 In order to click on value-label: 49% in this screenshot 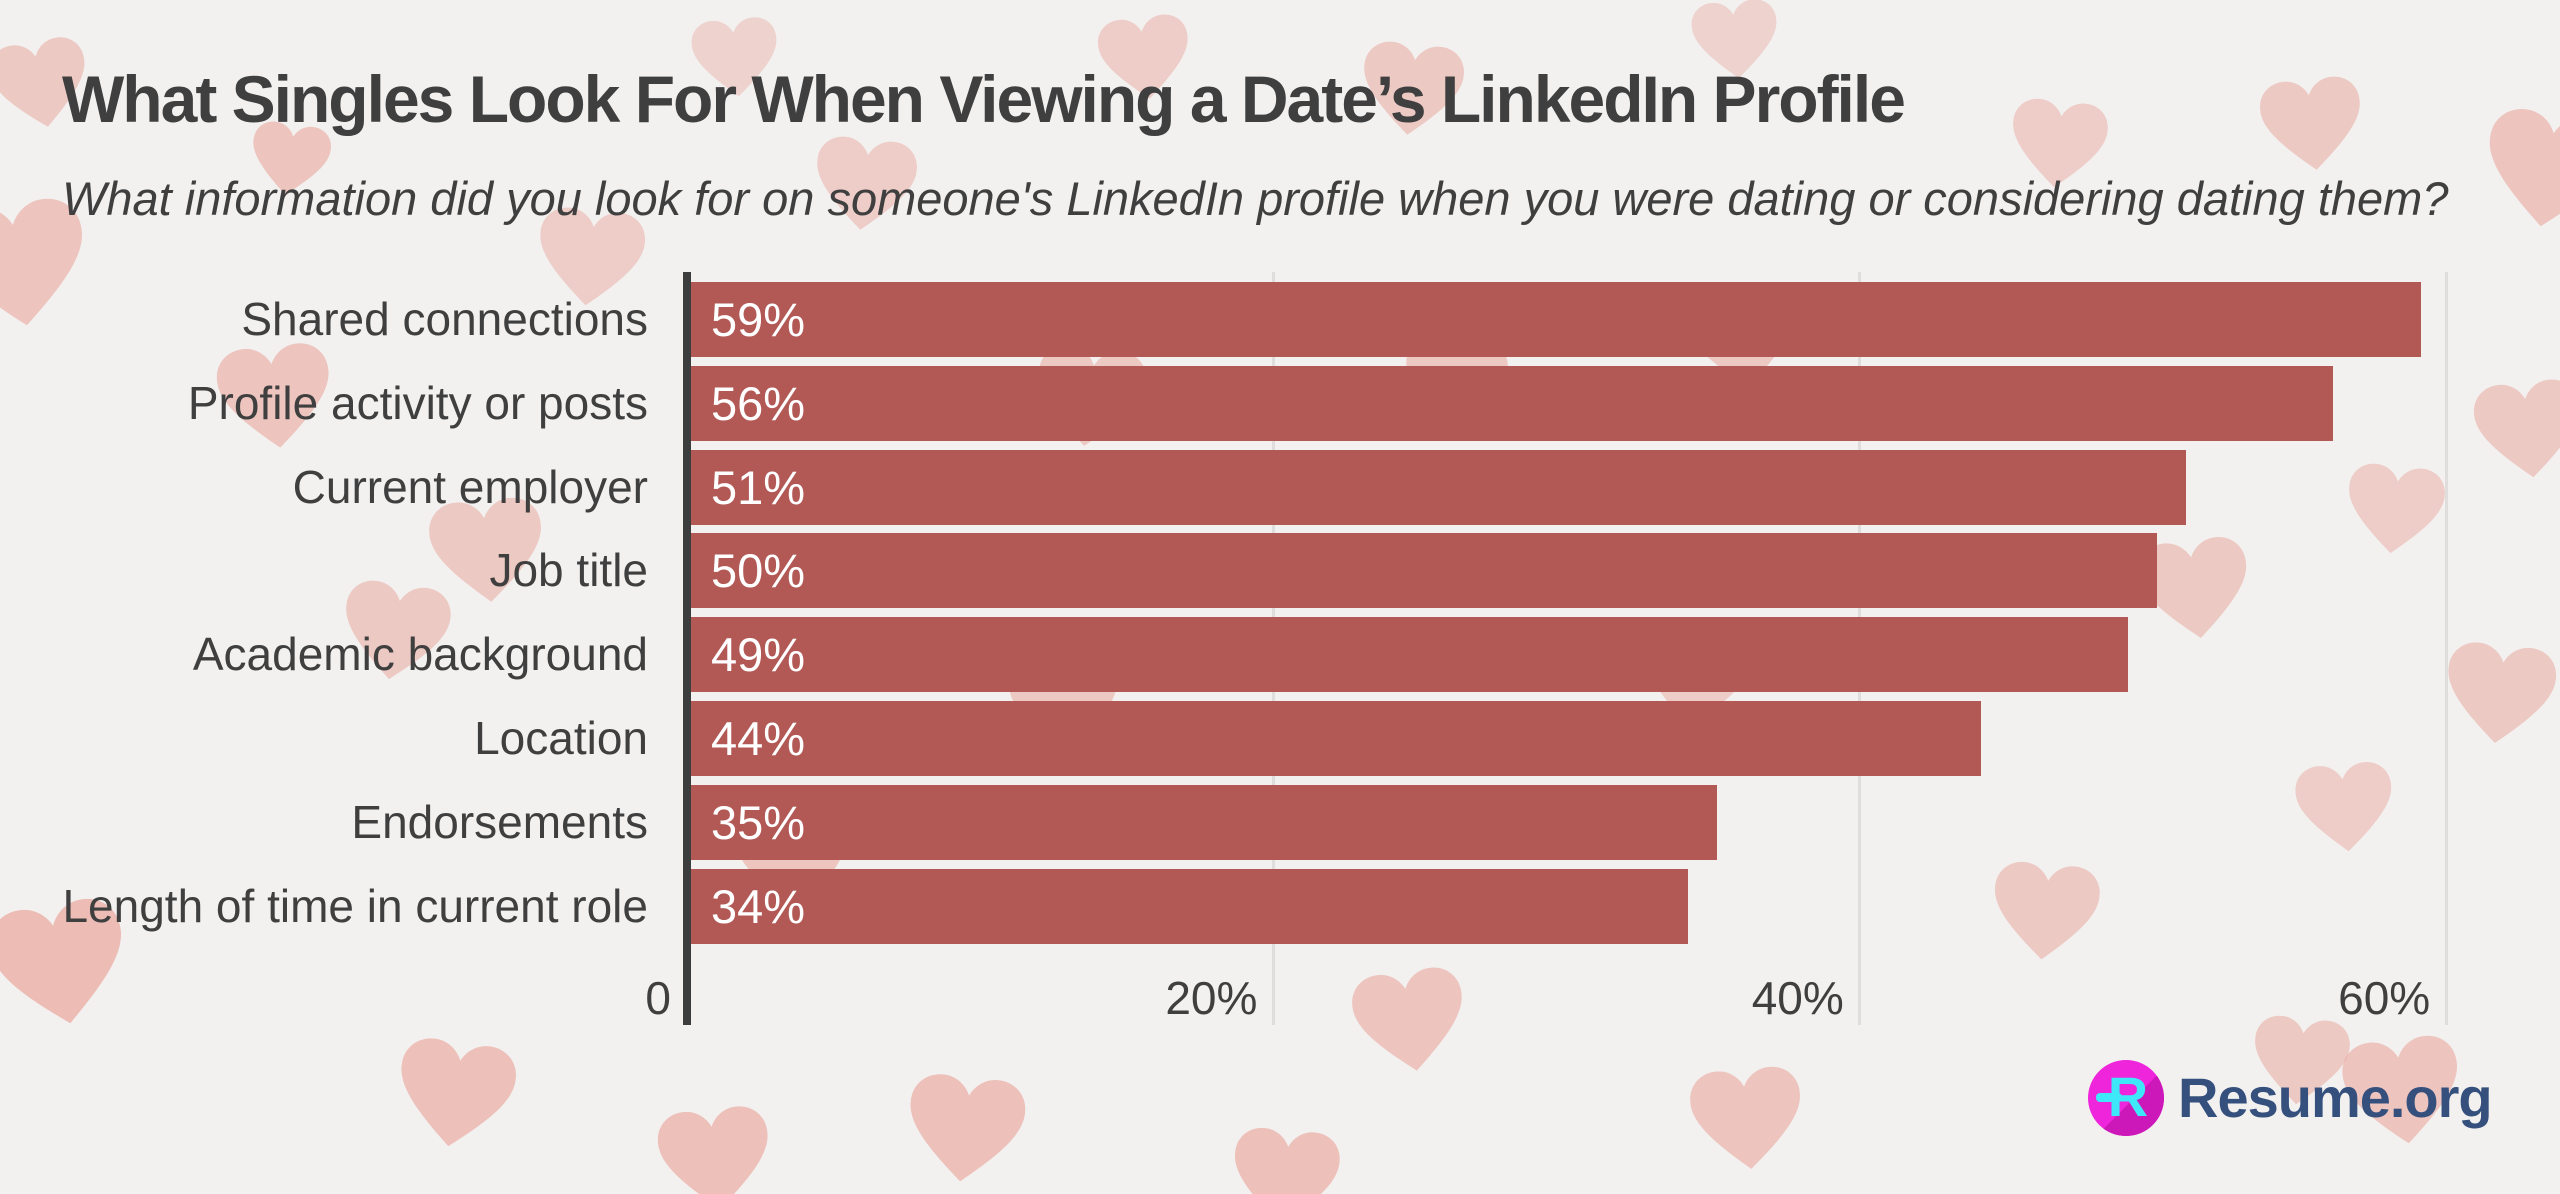, I will do `click(758, 654)`.